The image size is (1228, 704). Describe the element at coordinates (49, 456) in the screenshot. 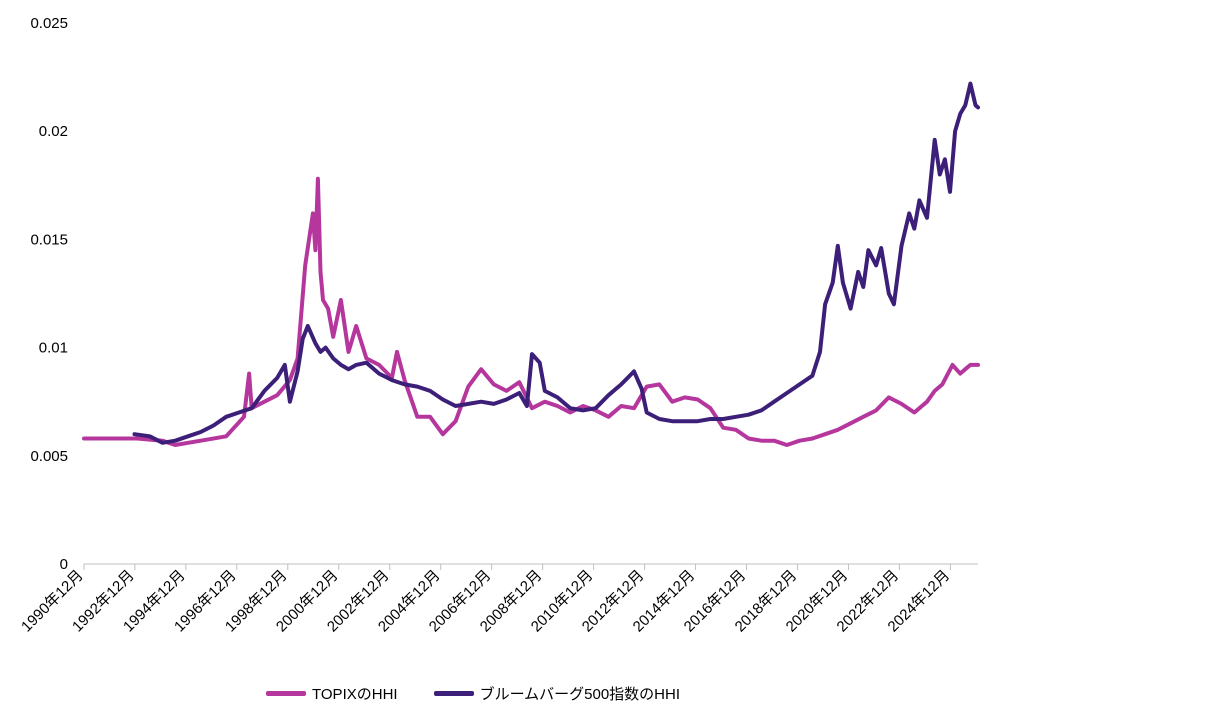

I see `y-tick-label: 0.005` at that location.